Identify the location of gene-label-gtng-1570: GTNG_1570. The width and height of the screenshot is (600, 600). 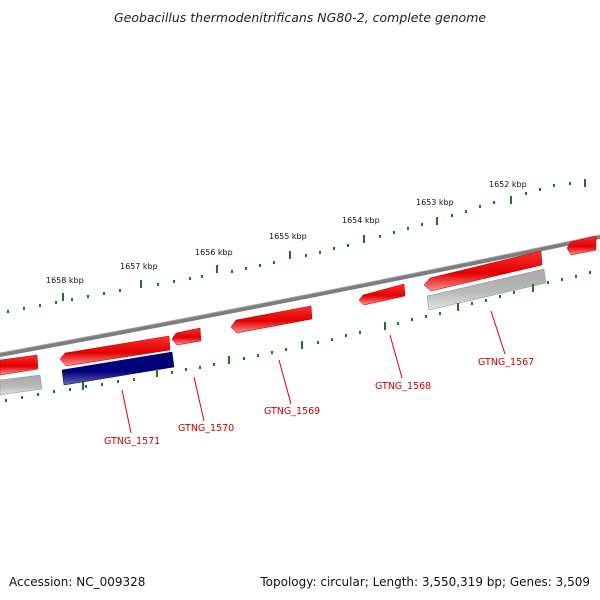
(206, 428).